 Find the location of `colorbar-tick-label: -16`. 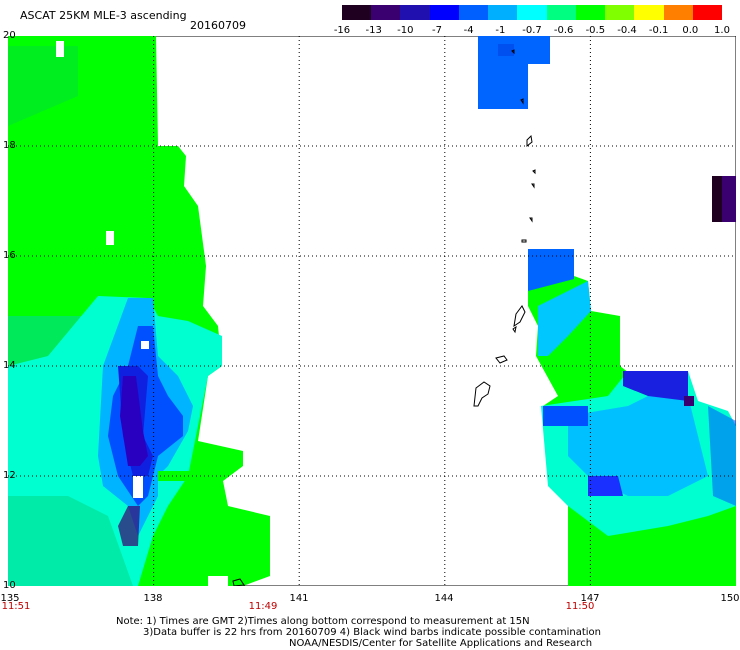

colorbar-tick-label: -16 is located at coordinates (342, 30).